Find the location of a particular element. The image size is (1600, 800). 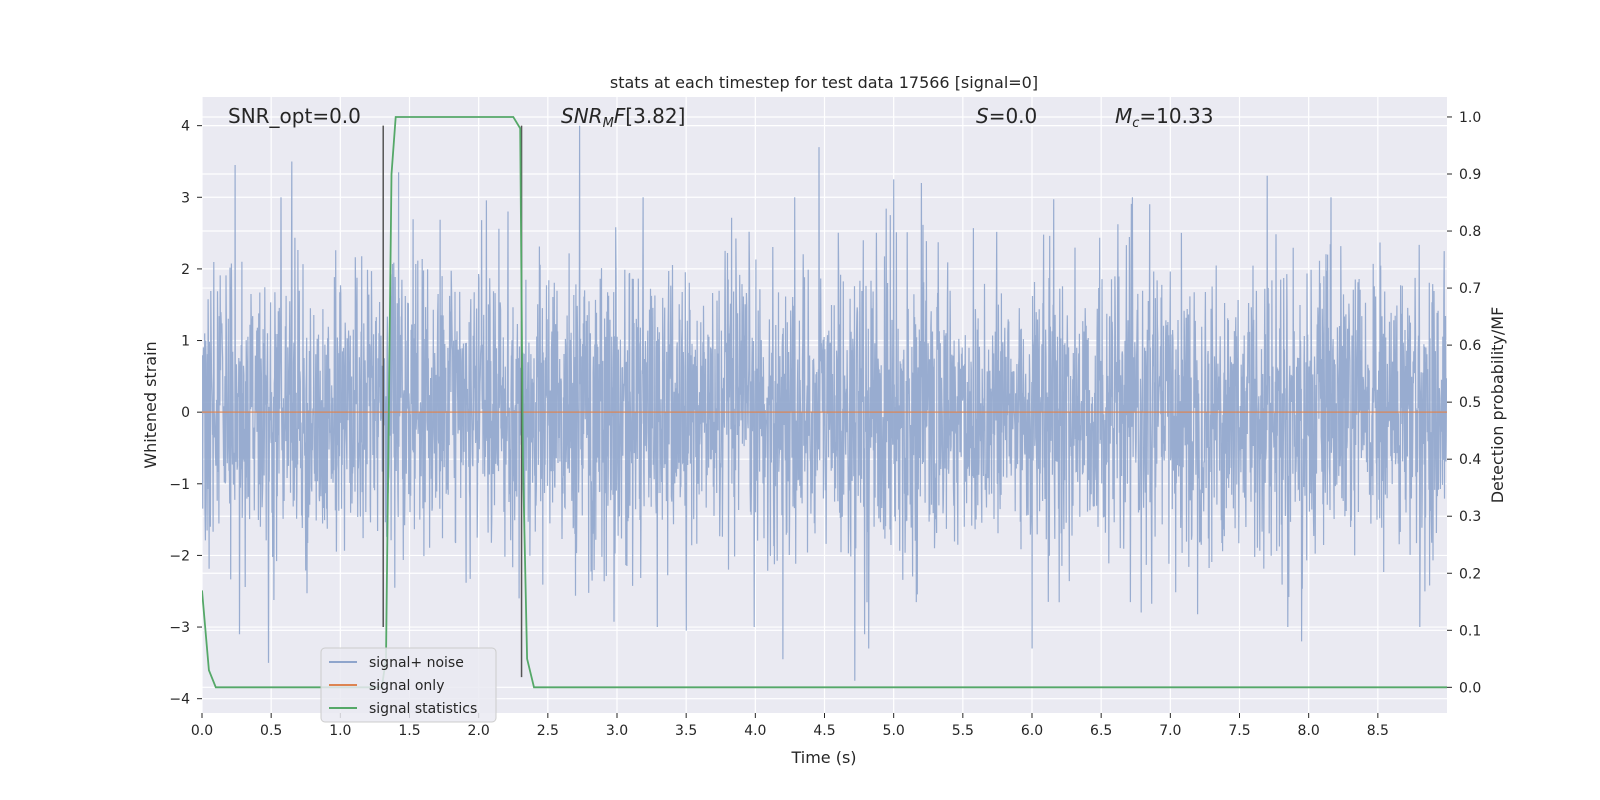

y2-tick-label: 1.0 is located at coordinates (1470, 118).